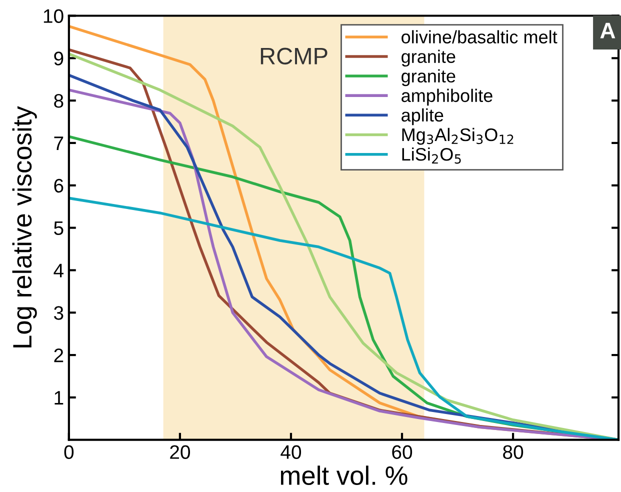 Image resolution: width=621 pixels, height=492 pixels. I want to click on x-tick-label: 0, so click(69, 452).